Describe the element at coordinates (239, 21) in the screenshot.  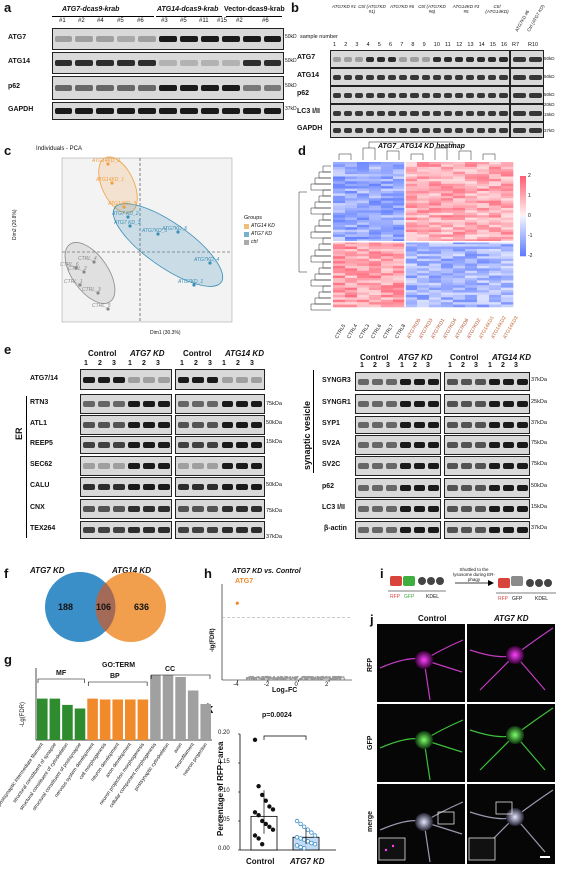
I see `a-lane-label: #2` at that location.